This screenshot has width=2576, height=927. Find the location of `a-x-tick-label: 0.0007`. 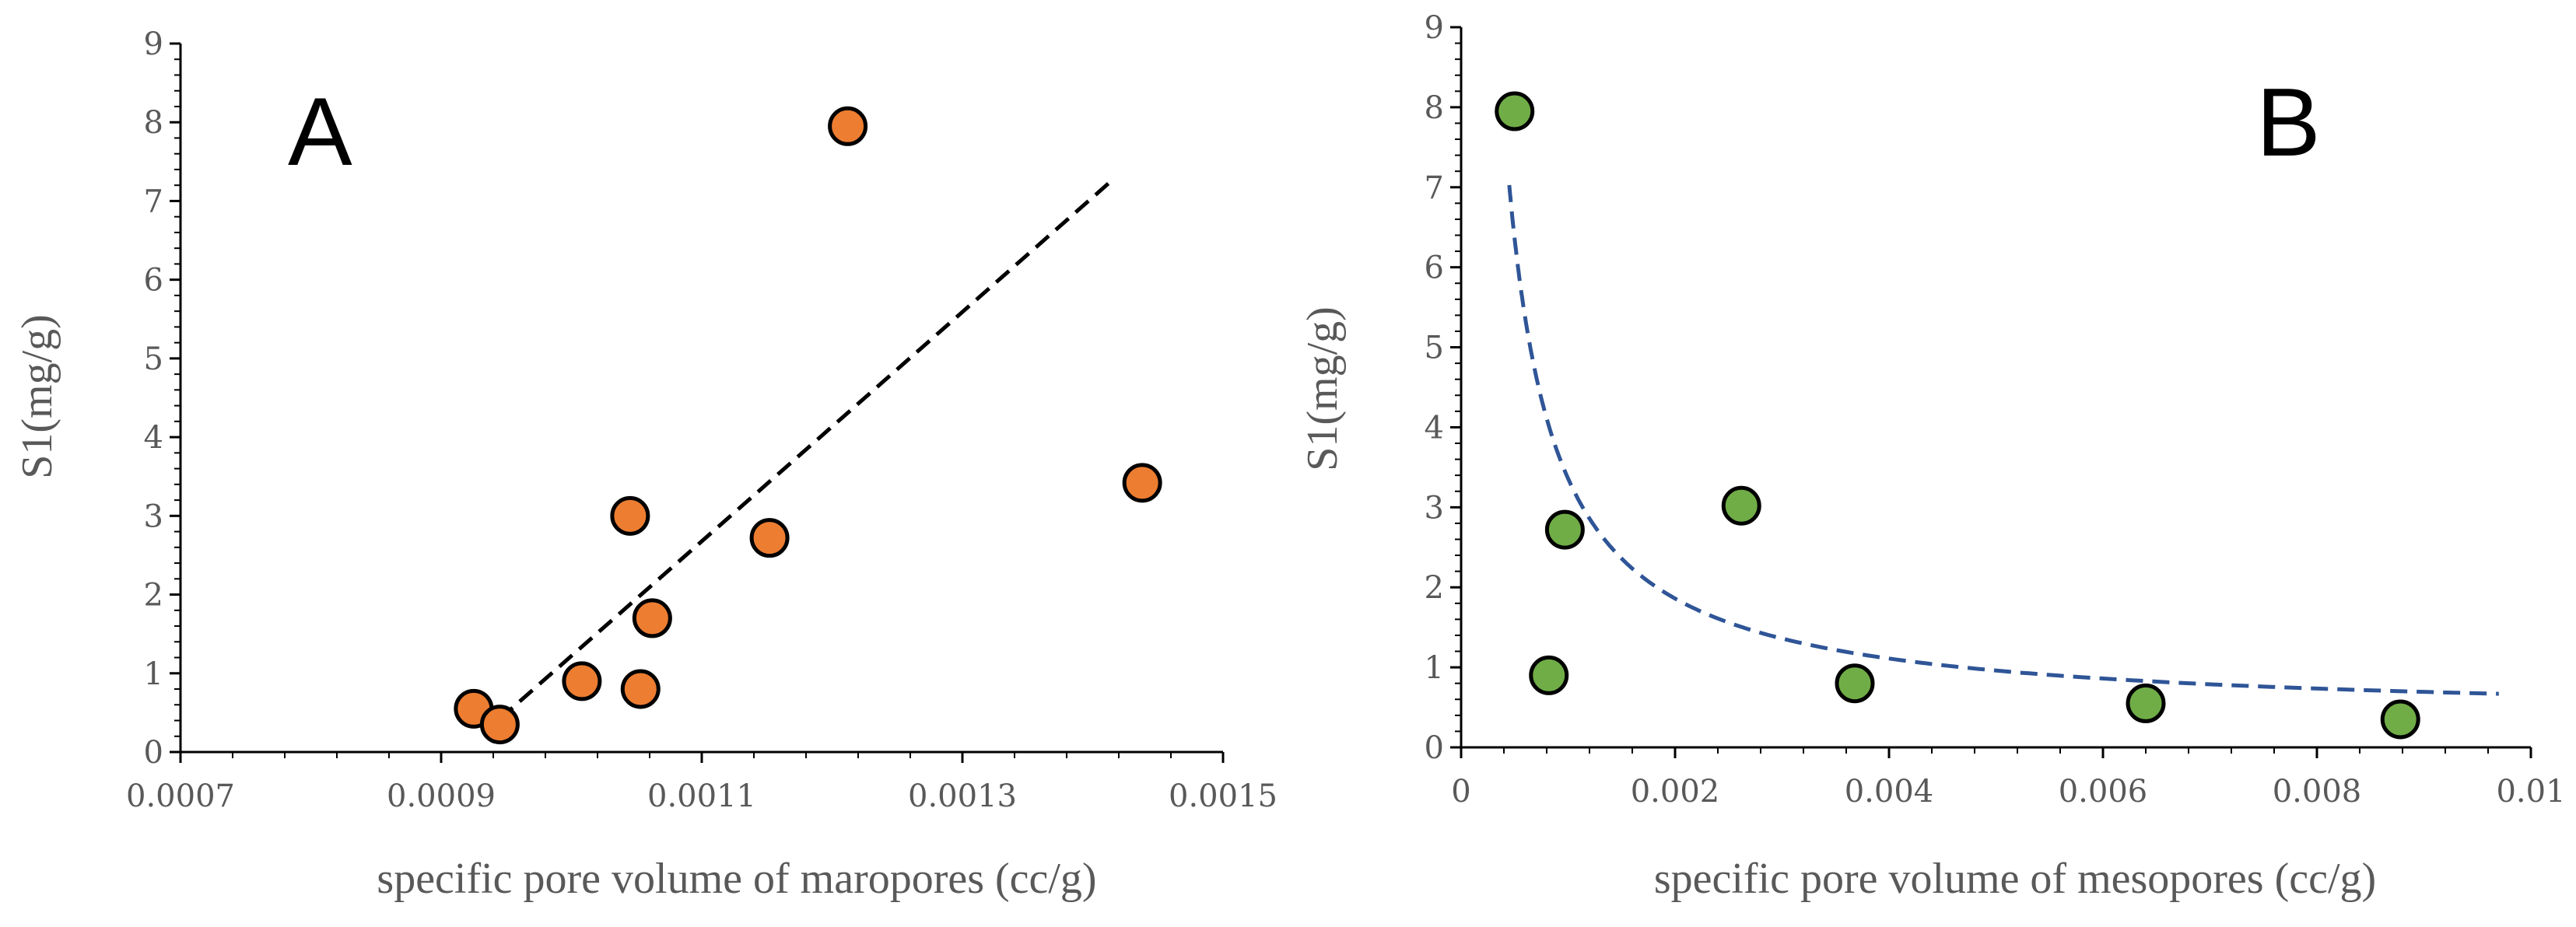

a-x-tick-label: 0.0007 is located at coordinates (181, 796).